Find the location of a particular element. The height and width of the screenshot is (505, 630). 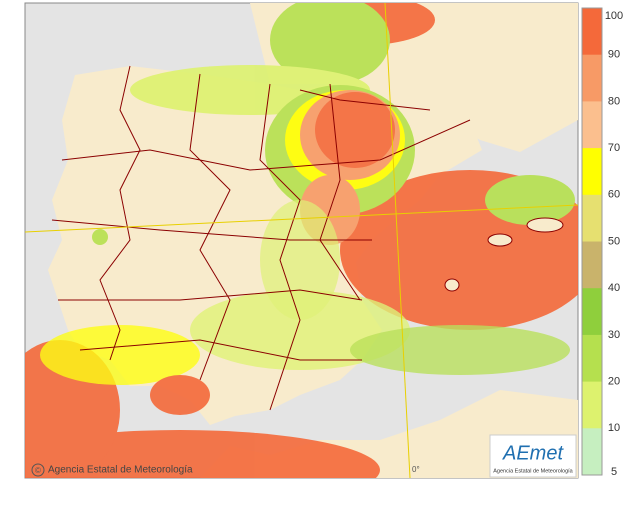

logo-box is located at coordinates (533, 456).